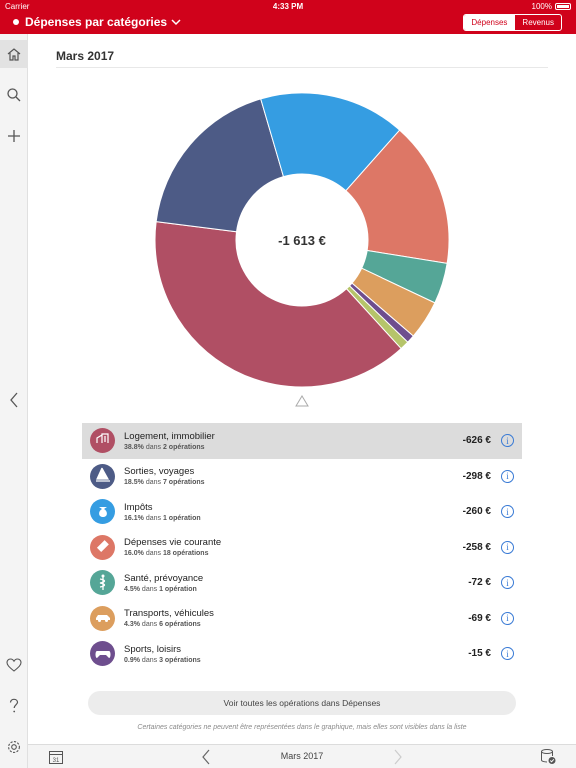 This screenshot has width=576, height=768. What do you see at coordinates (173, 543) in the screenshot?
I see `category-name: Dépenses vie courante` at bounding box center [173, 543].